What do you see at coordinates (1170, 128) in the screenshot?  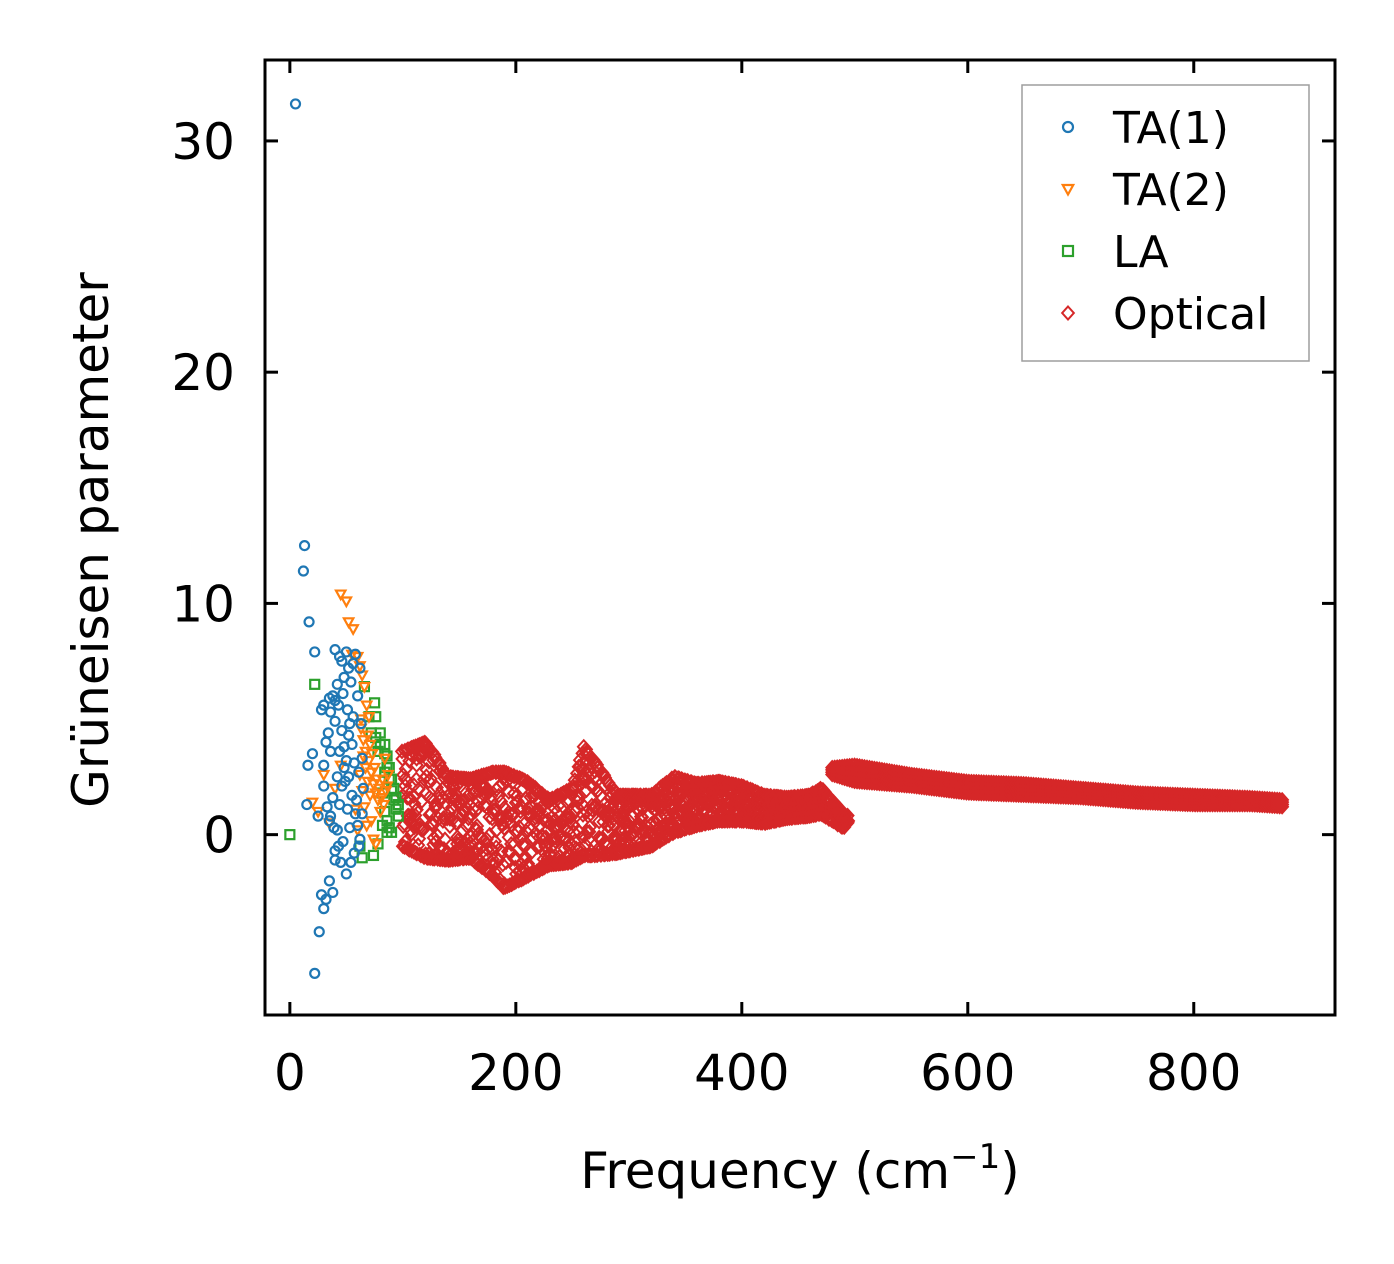 I see `legend-label: TA(1)` at bounding box center [1170, 128].